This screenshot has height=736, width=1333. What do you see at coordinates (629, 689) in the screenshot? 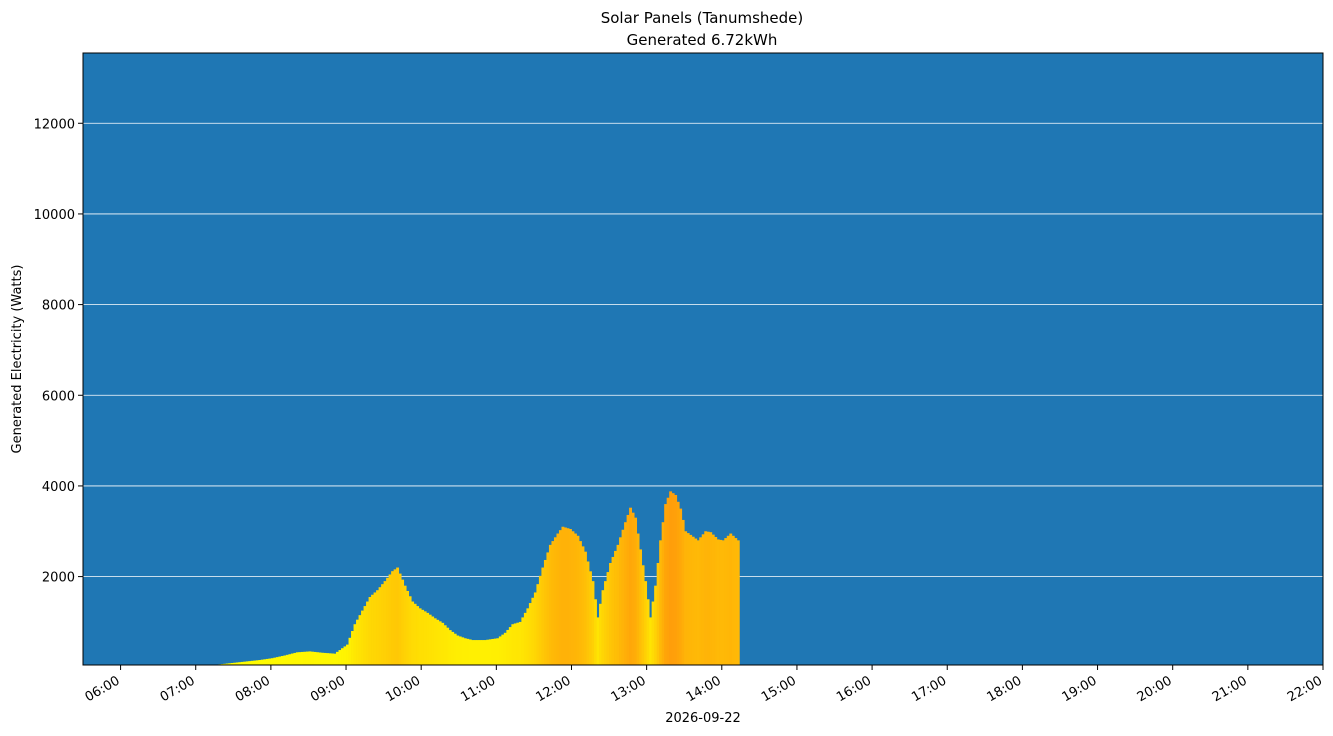
I see `x-tick-label: 13:00` at bounding box center [629, 689].